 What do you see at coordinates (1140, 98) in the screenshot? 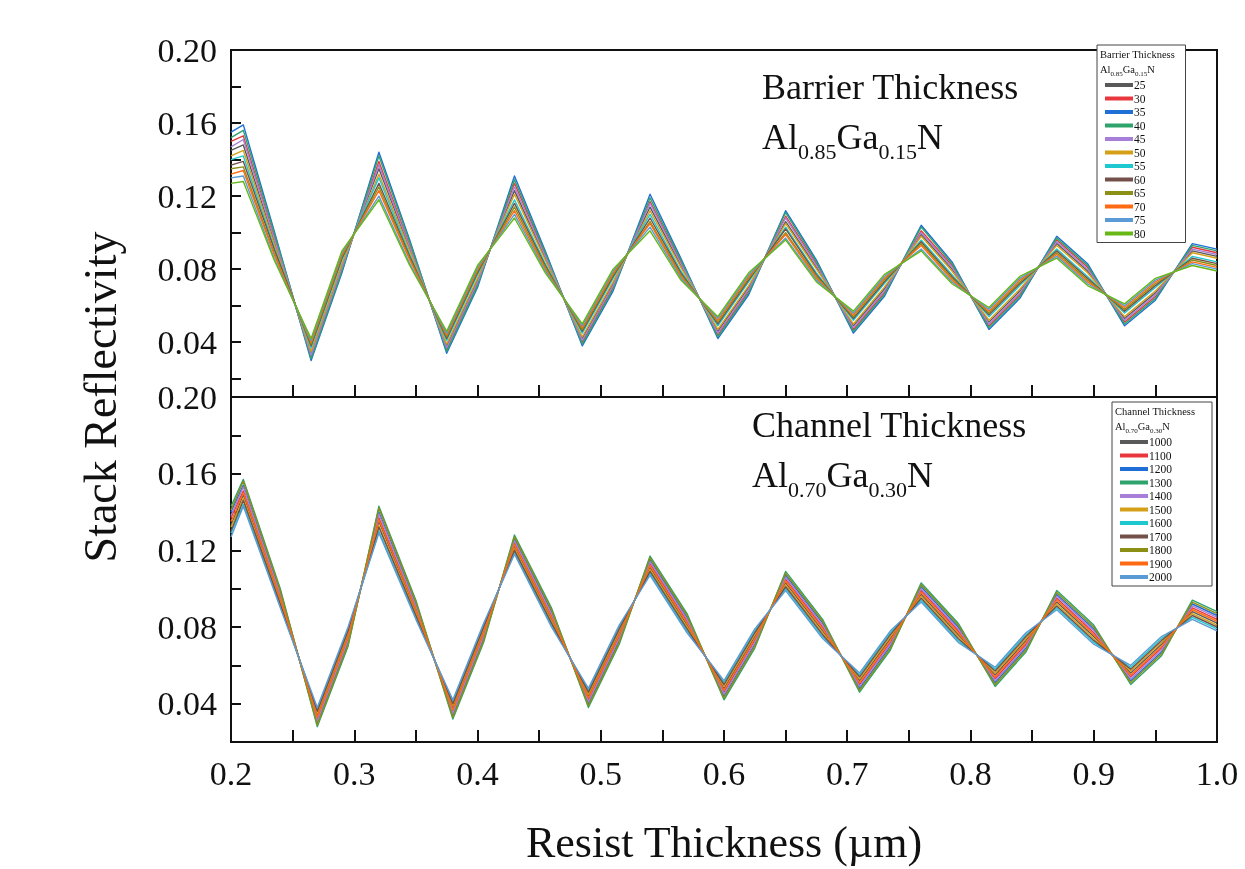
I see `legend-label: 30` at bounding box center [1140, 98].